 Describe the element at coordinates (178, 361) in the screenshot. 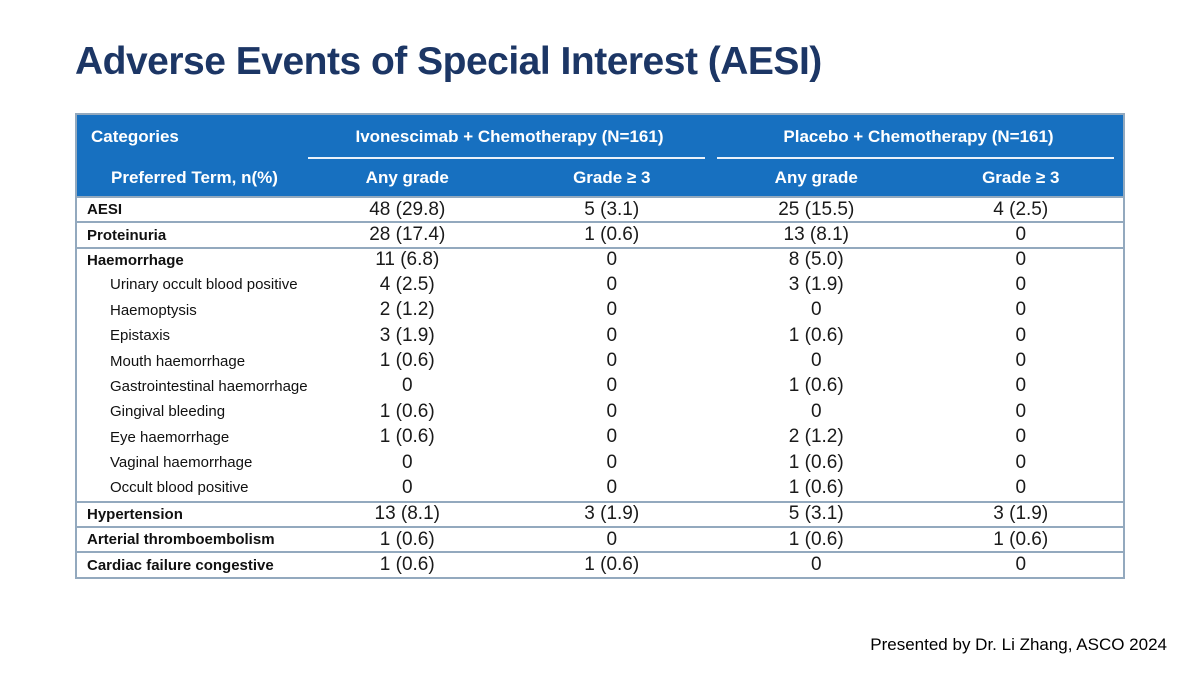

I see `preferred-term-cell: Mouth haemorrhage` at that location.